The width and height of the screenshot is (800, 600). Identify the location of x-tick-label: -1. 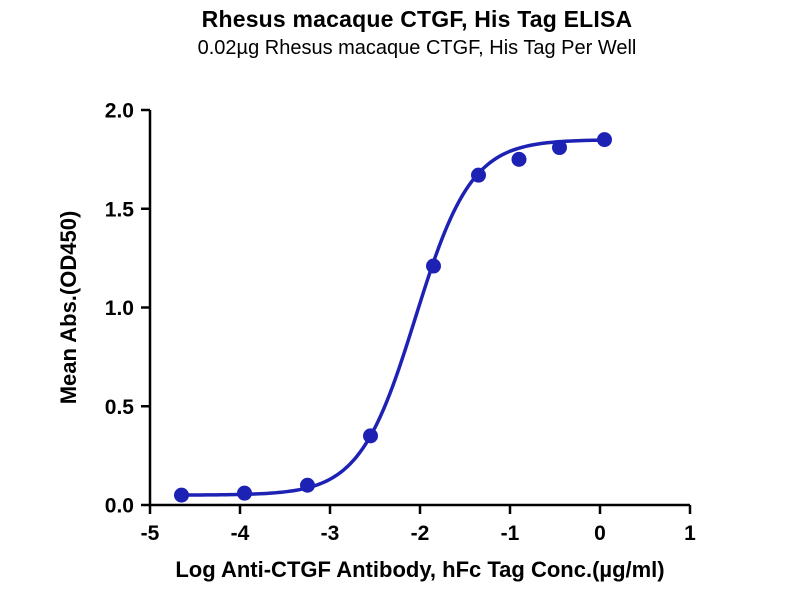
(510, 533).